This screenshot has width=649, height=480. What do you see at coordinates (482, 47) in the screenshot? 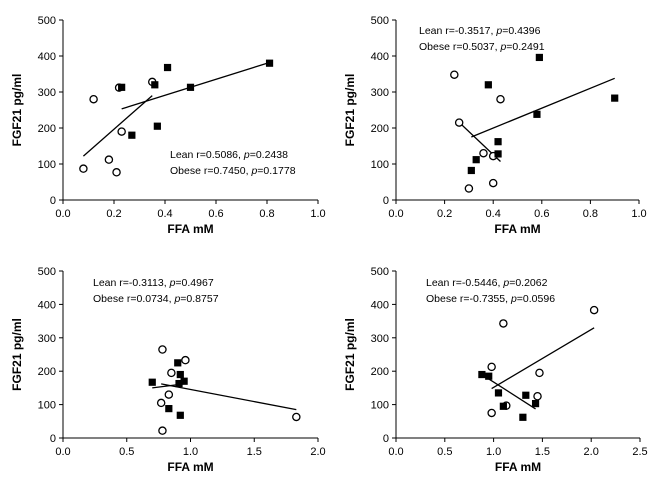
I see `stat-annotation: Obese r=0.5037, p=0.2491` at bounding box center [482, 47].